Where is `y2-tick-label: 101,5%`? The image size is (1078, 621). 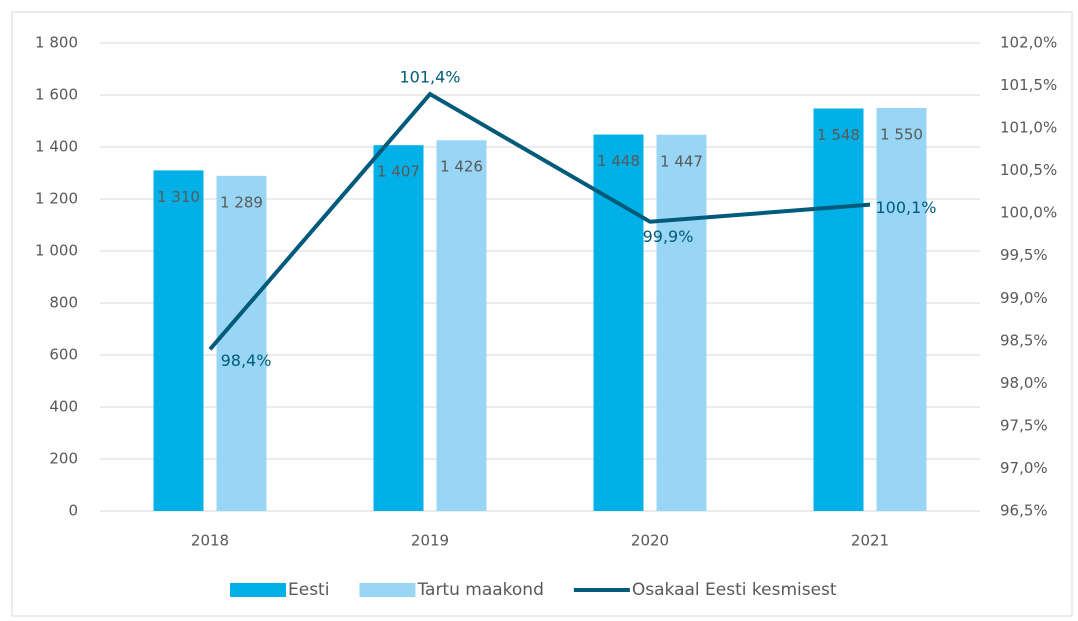
y2-tick-label: 101,5% is located at coordinates (1028, 85).